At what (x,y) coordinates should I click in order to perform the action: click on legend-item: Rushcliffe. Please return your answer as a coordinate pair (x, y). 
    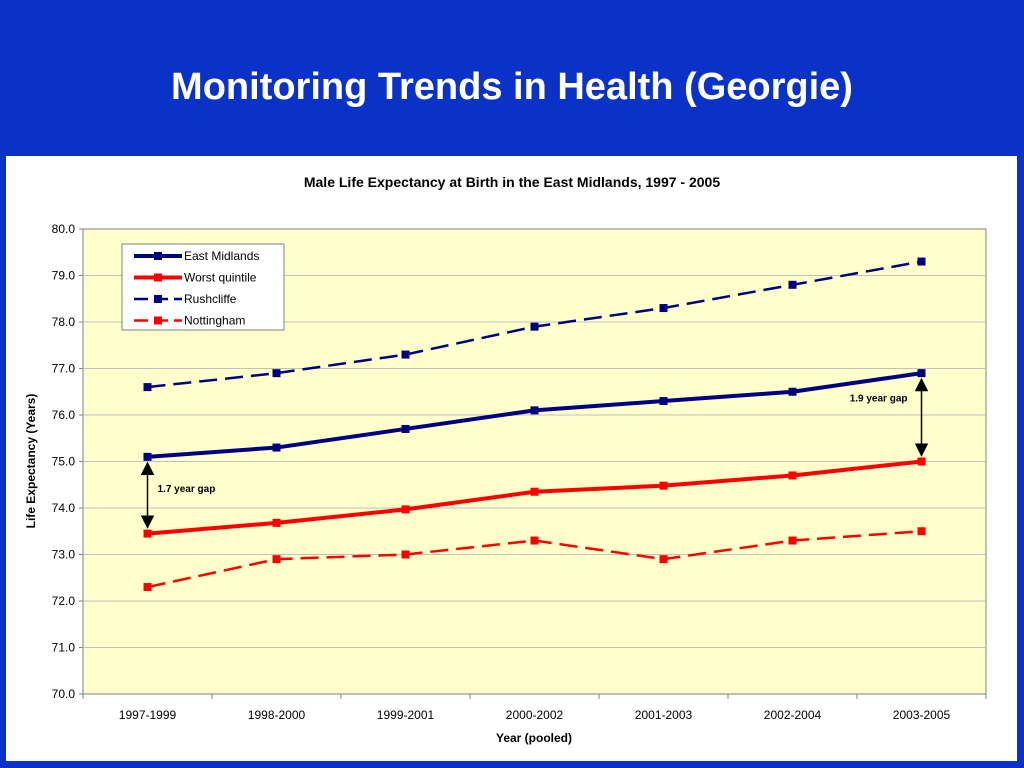
    Looking at the image, I should click on (185, 299).